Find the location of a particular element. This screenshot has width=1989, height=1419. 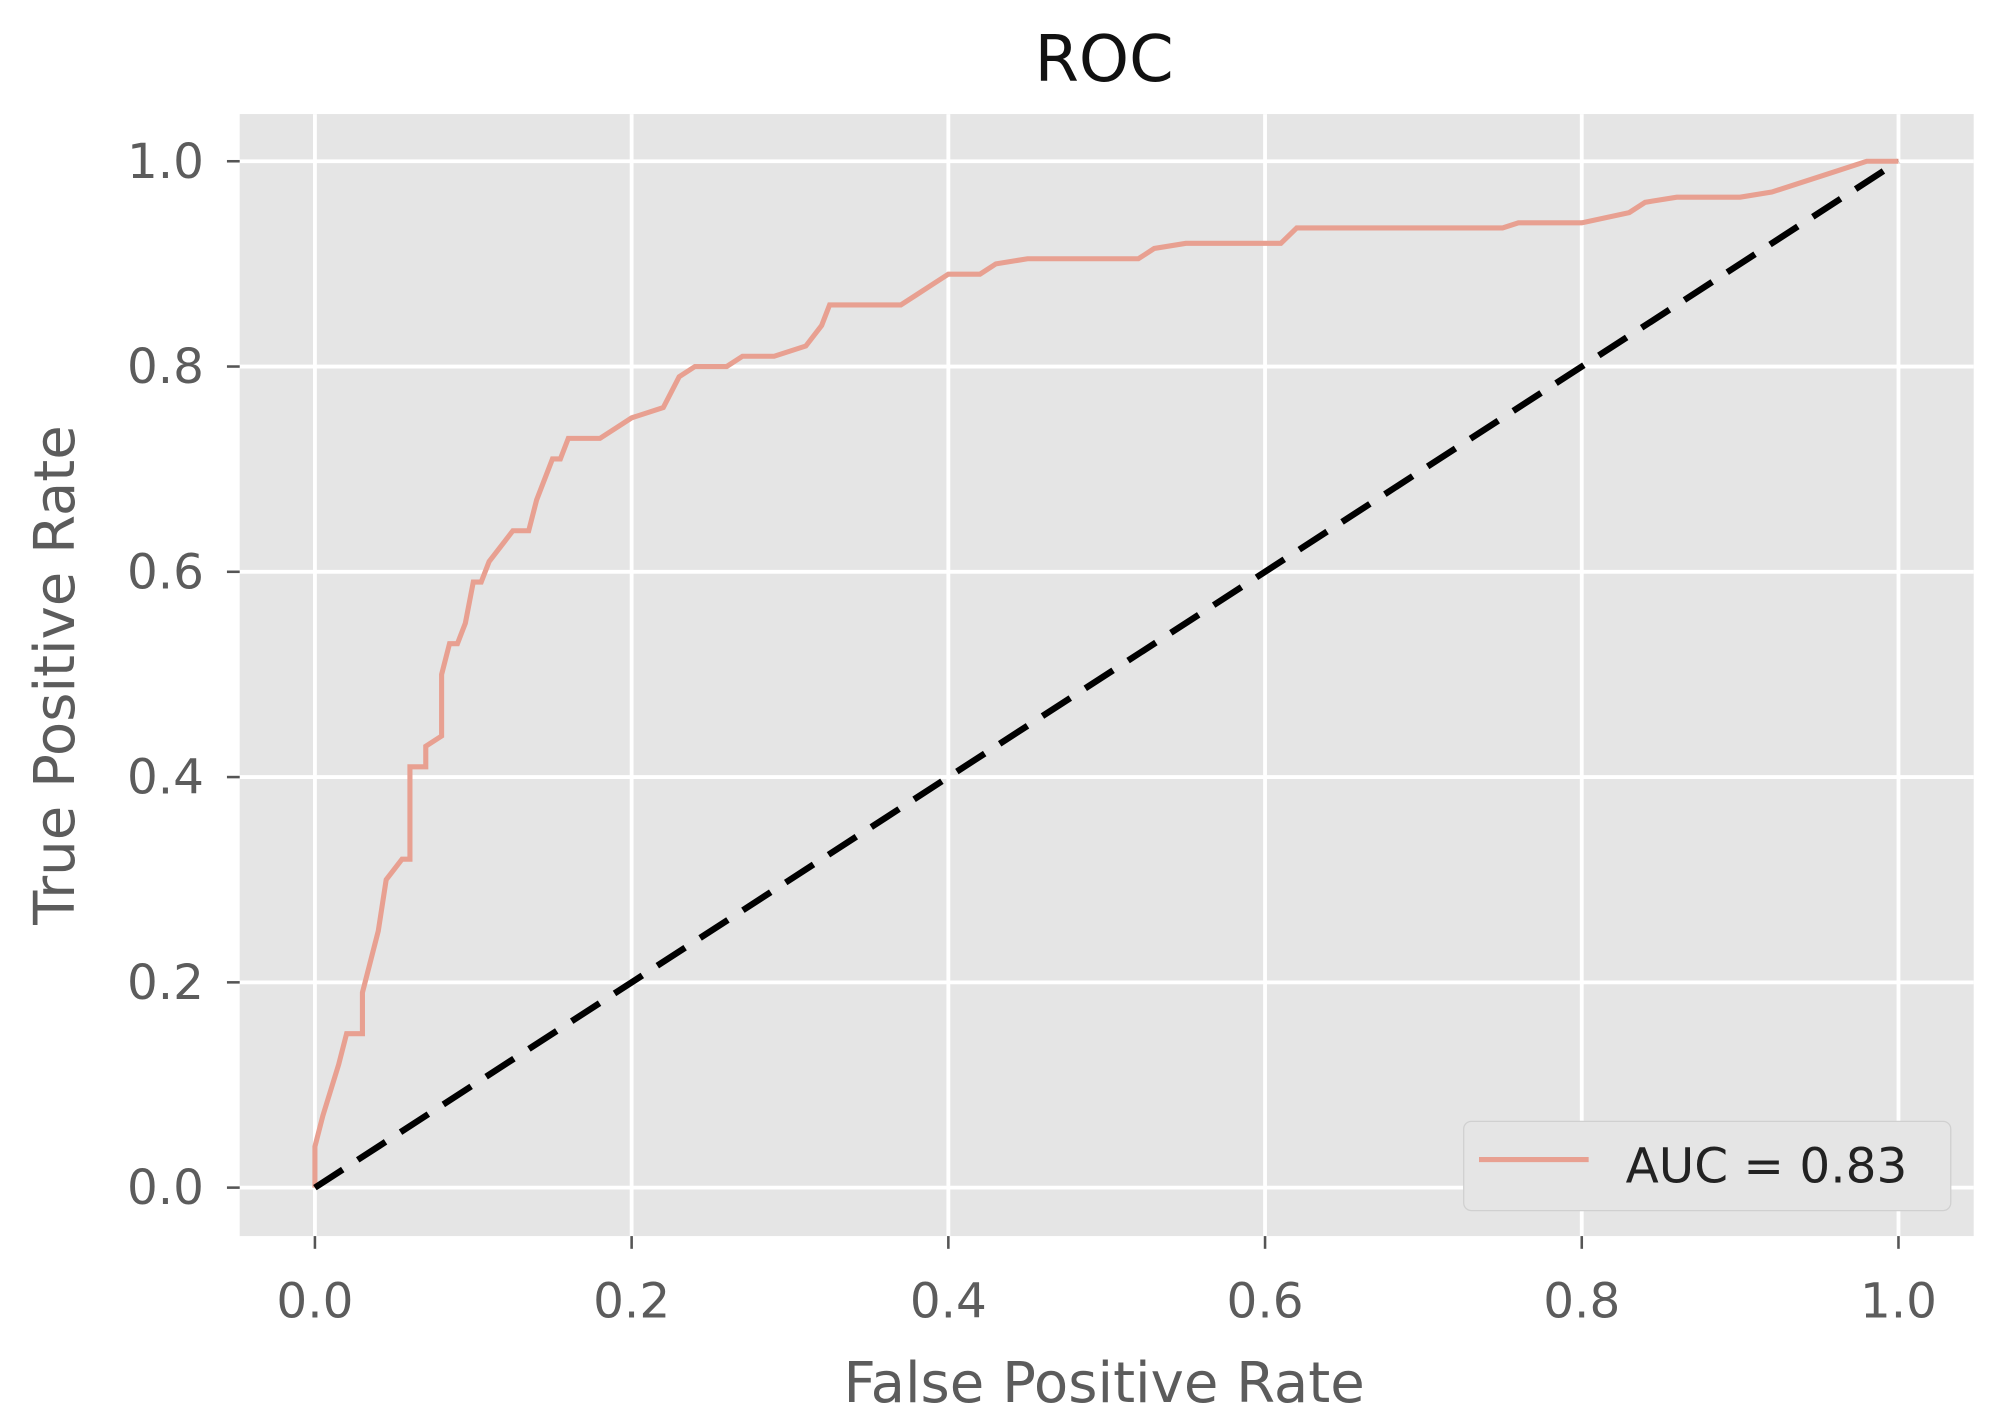

x-axis-label: False Positive Rate is located at coordinates (1103, 1383).